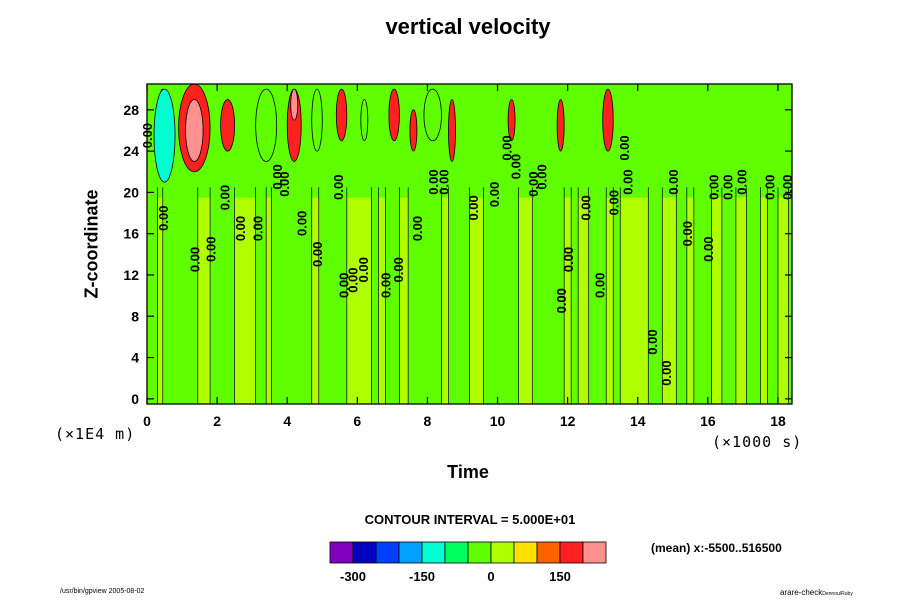 This screenshot has width=900, height=600. Describe the element at coordinates (468, 26) in the screenshot. I see `chart-title: vertical velocity` at that location.